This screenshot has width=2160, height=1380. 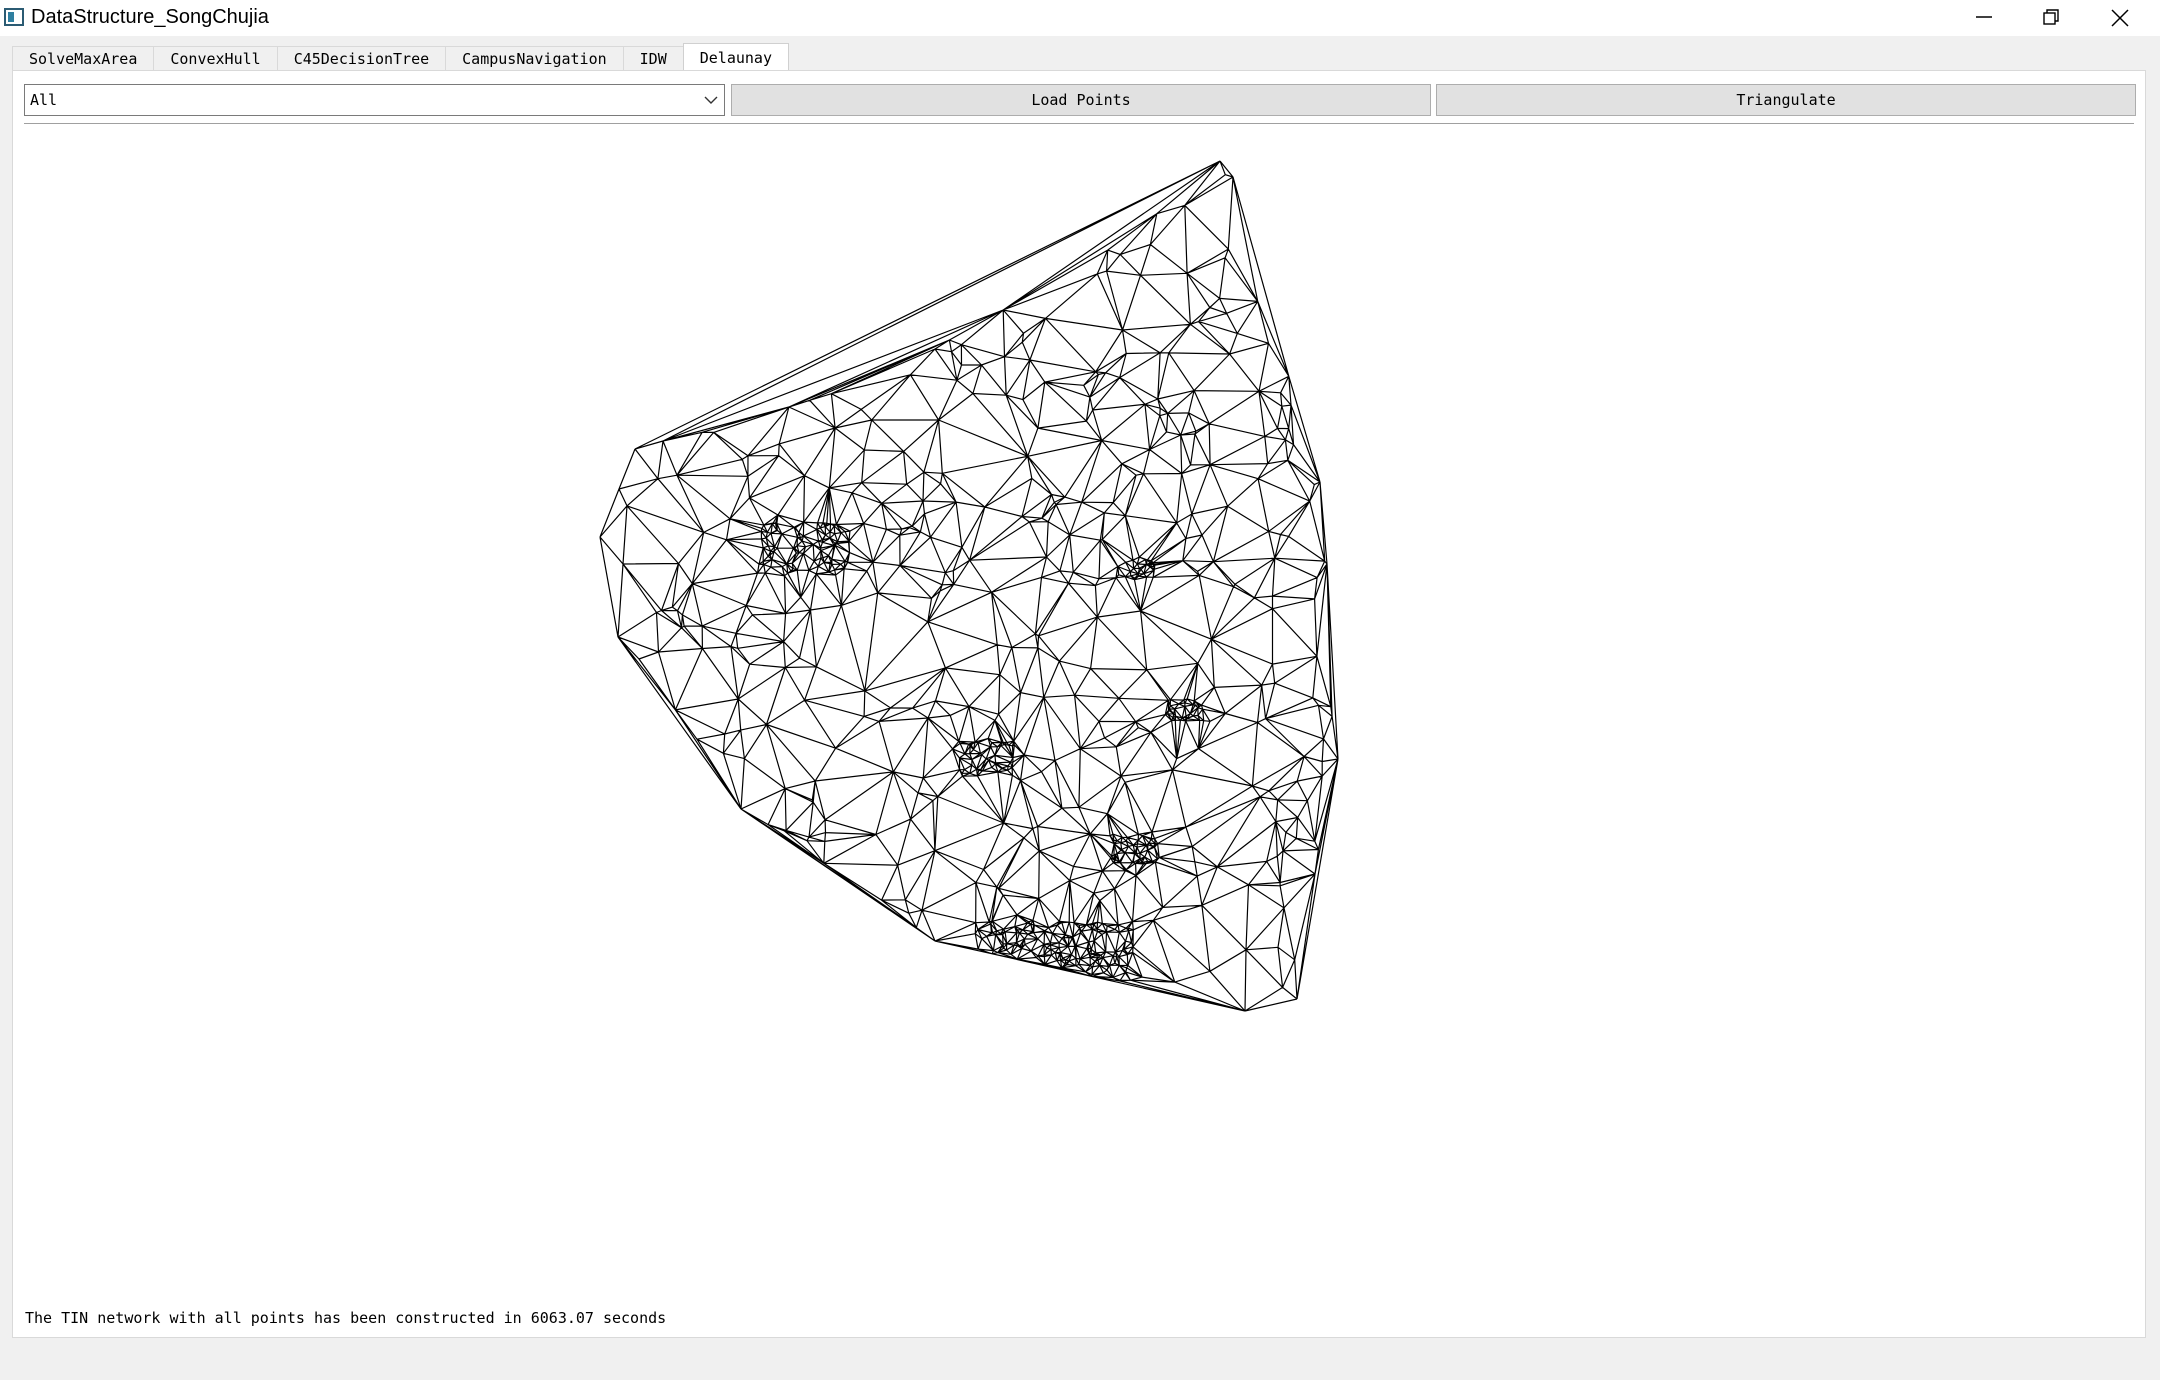 I want to click on restore-icon, so click(x=2051, y=17).